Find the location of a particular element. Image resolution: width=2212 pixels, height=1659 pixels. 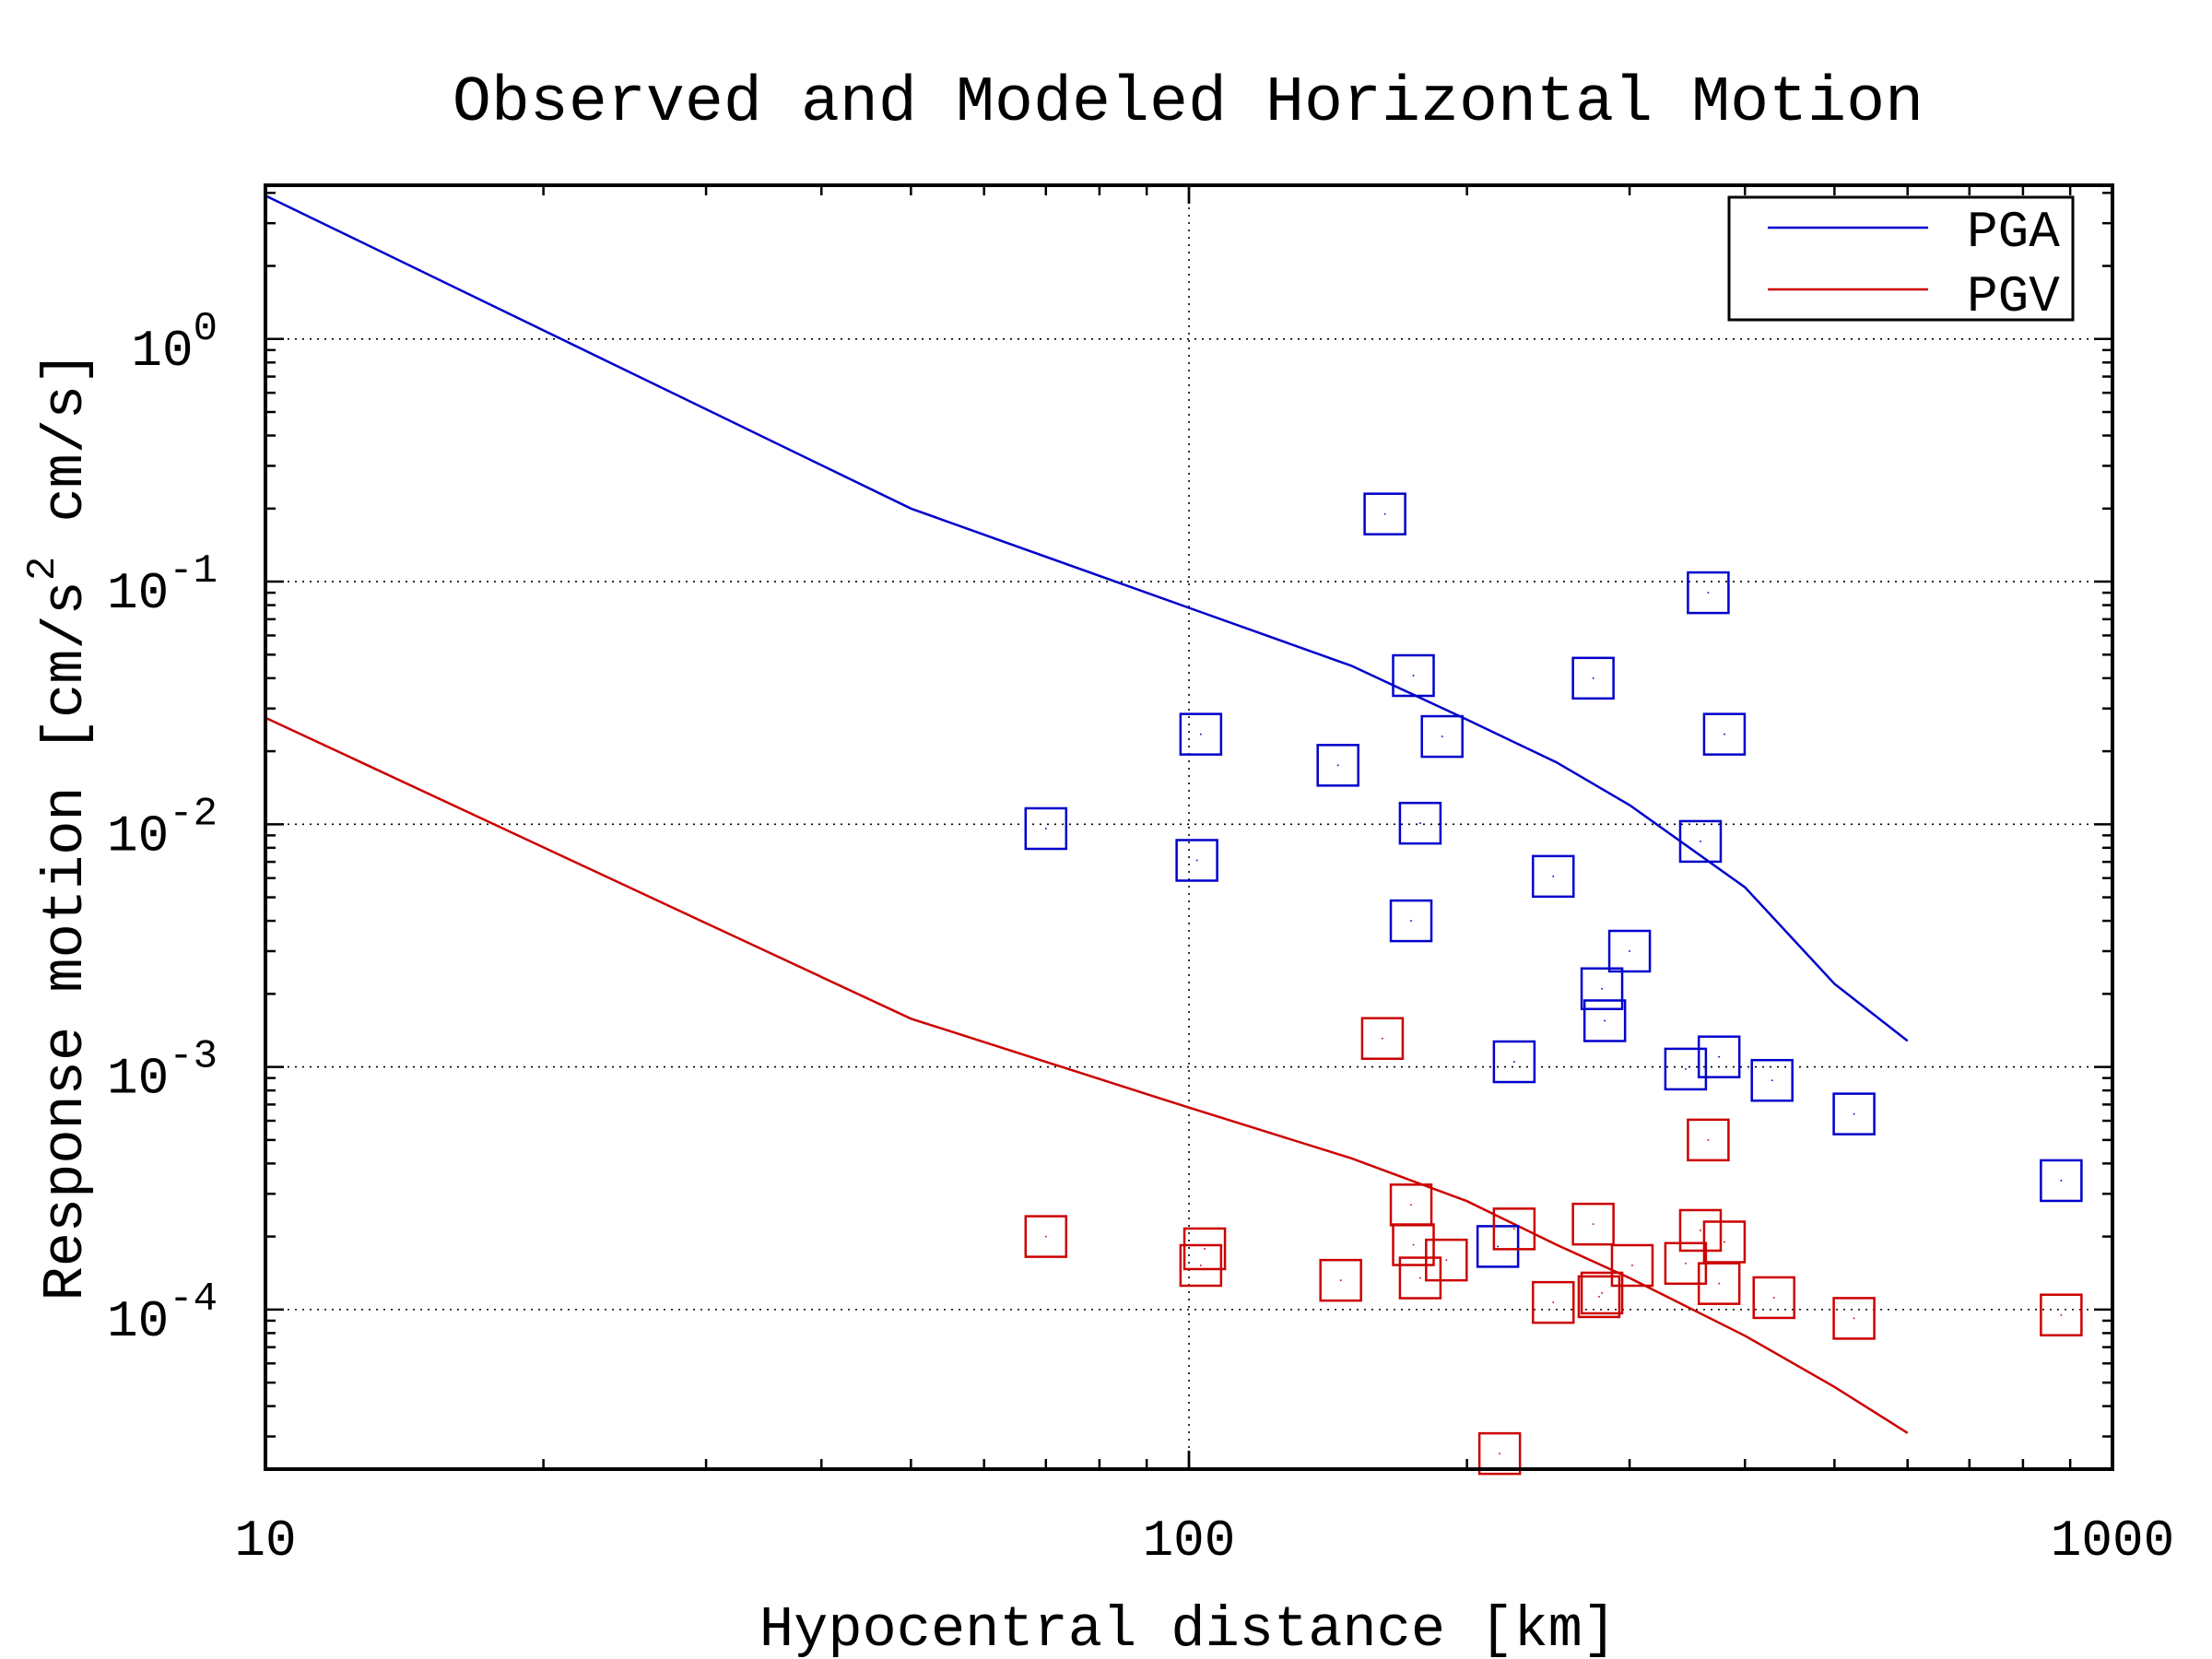

legend-label-pgv: PGV is located at coordinates (2013, 296).